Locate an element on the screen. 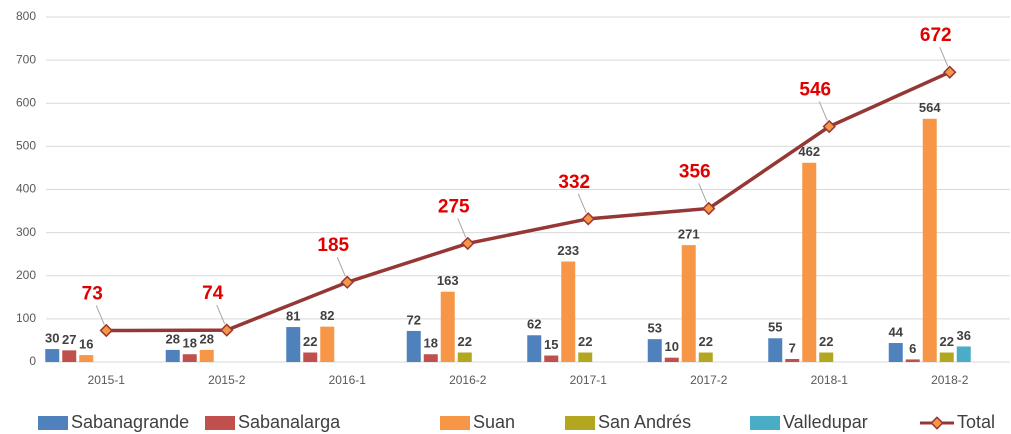 The height and width of the screenshot is (434, 1011). y-tick-label: 200 is located at coordinates (26, 275).